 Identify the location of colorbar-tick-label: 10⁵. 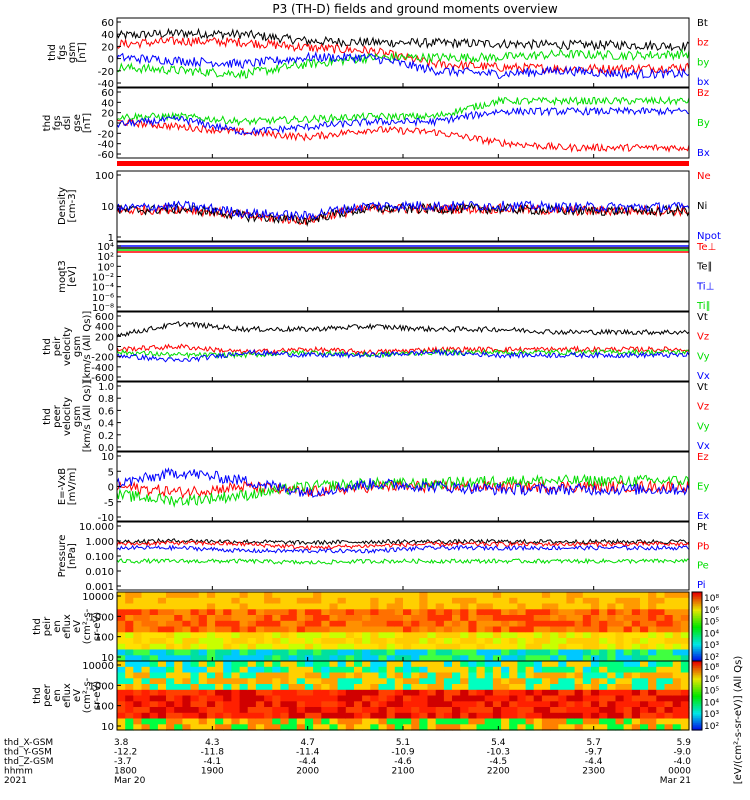
(711, 692).